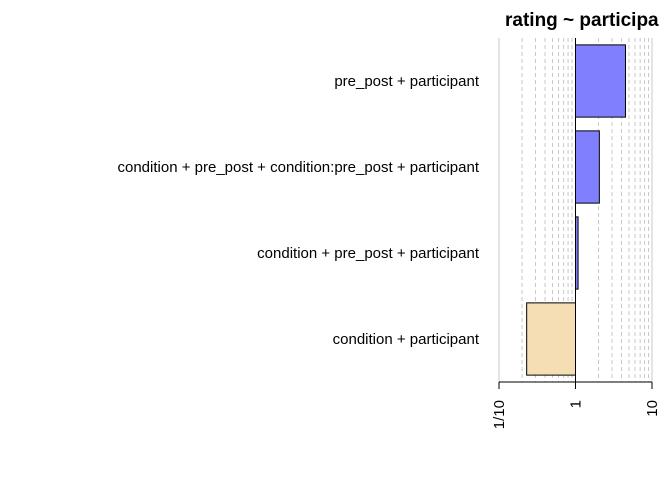 The image size is (672, 480). I want to click on x-tick-label: 1, so click(576, 404).